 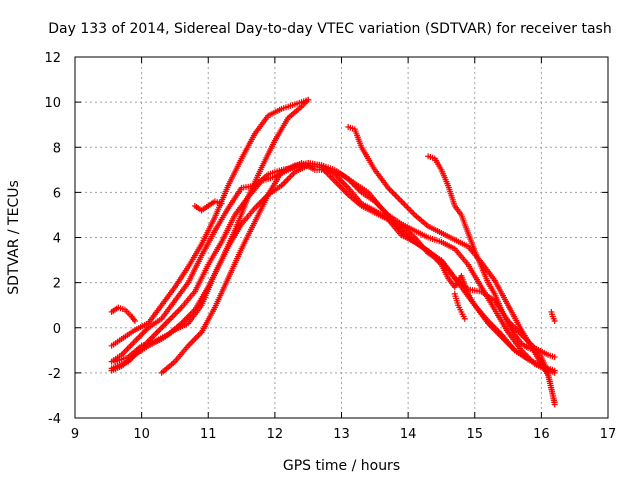 What do you see at coordinates (608, 434) in the screenshot?
I see `x-tick-label: 17` at bounding box center [608, 434].